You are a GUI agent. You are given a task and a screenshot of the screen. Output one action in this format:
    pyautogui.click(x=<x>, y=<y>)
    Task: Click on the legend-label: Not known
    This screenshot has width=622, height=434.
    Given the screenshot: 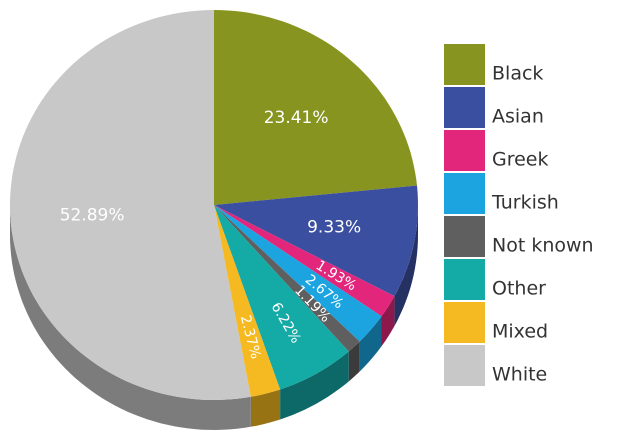 What is the action you would take?
    pyautogui.click(x=543, y=246)
    